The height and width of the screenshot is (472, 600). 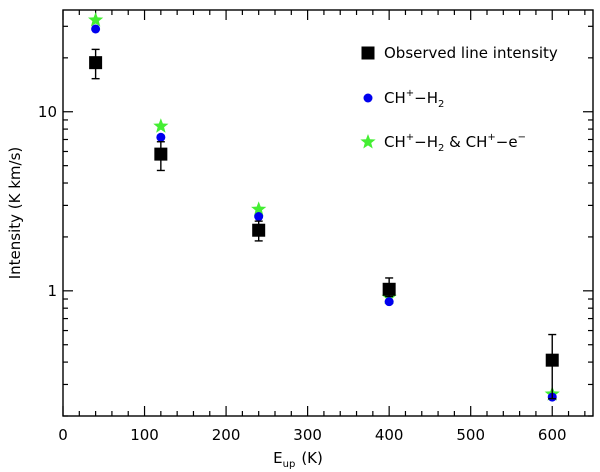 What do you see at coordinates (471, 53) in the screenshot?
I see `legend-label: Observed line intensity` at bounding box center [471, 53].